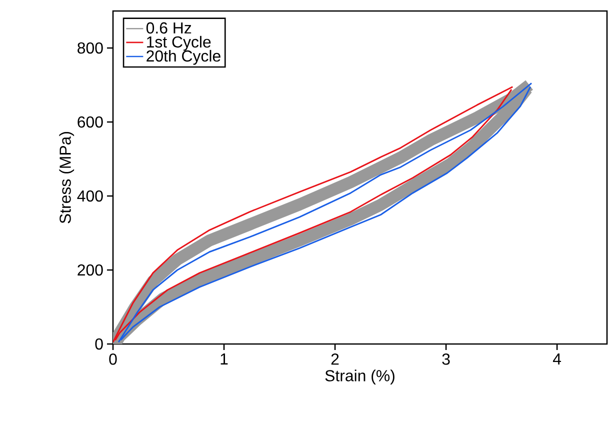 The height and width of the screenshot is (426, 610). I want to click on y-tick-label: 800, so click(90, 48).